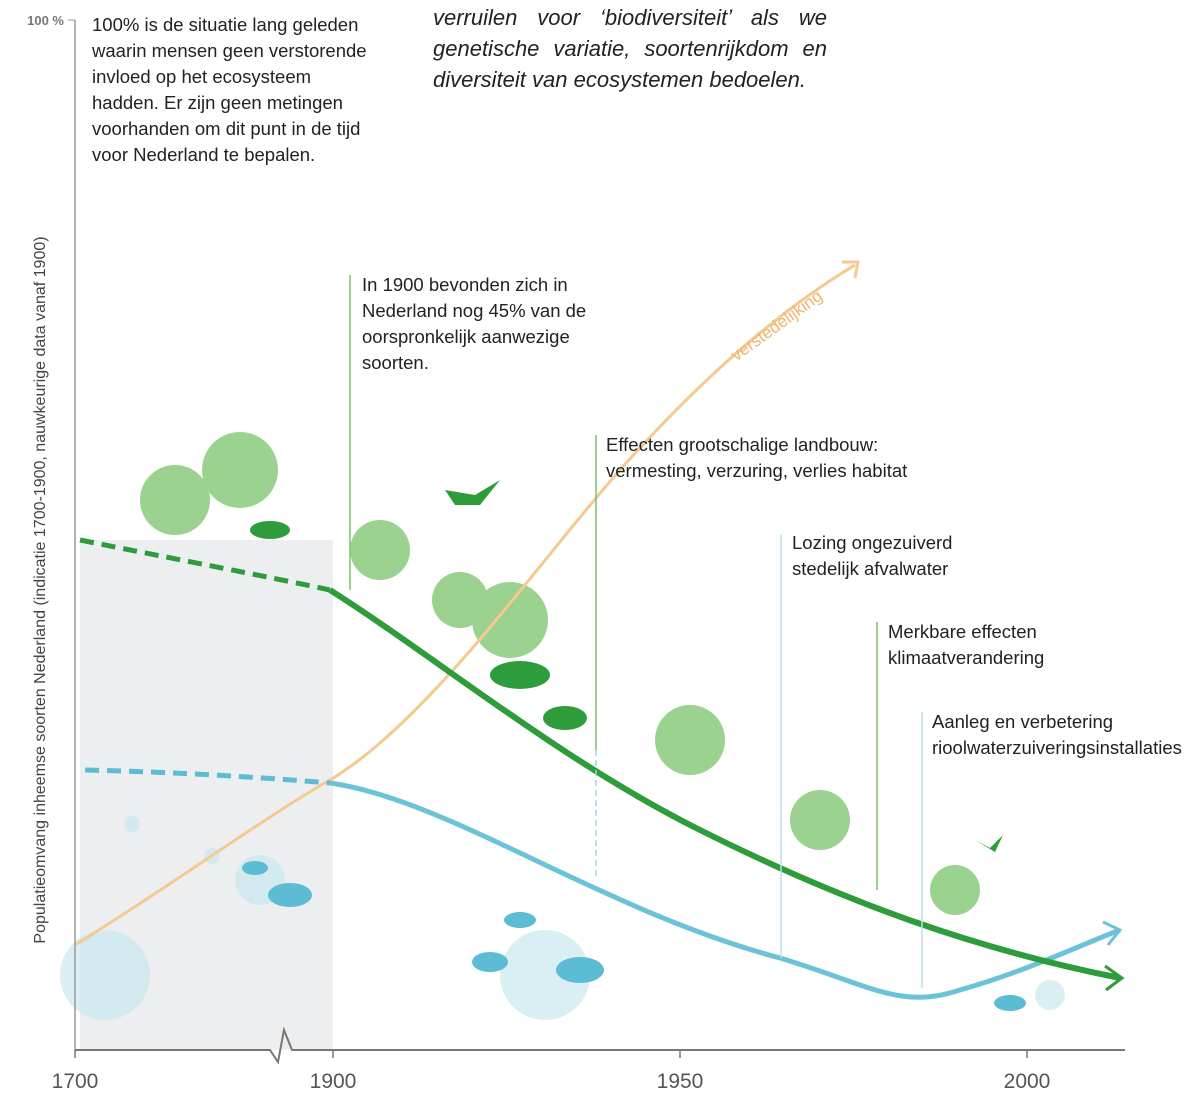 The image size is (1202, 1099). Describe the element at coordinates (680, 1081) in the screenshot. I see `x-tick-label: 1950` at that location.